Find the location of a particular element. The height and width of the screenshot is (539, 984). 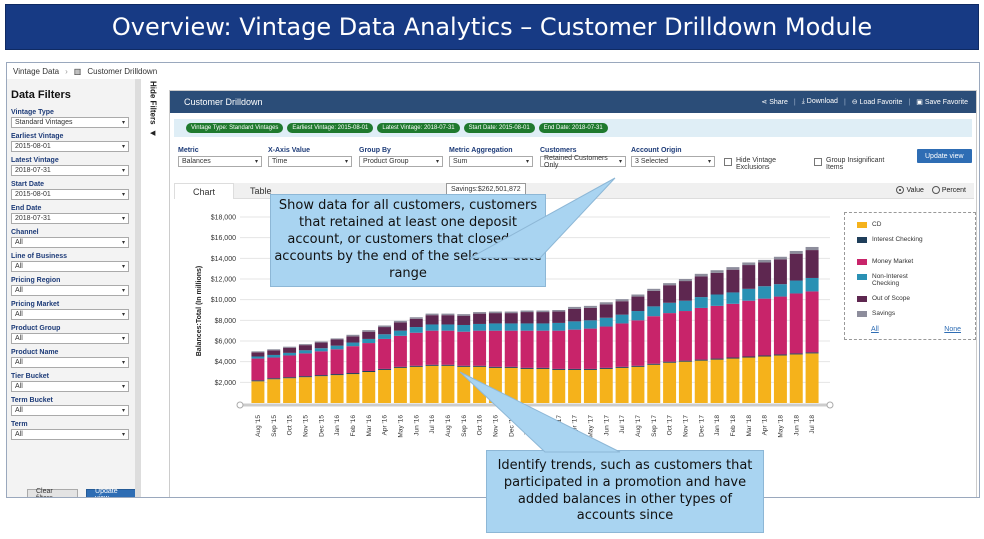

legend-item: Interest Checking is located at coordinates (916, 244).